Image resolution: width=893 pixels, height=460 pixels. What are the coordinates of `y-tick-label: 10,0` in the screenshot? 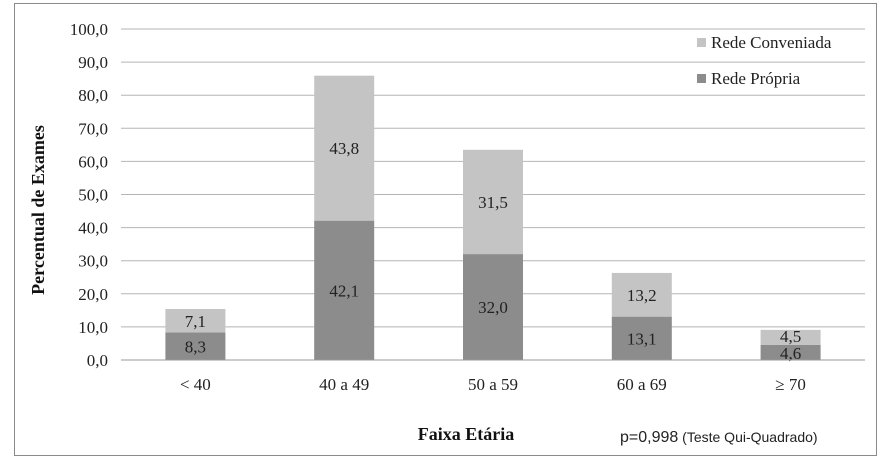 It's located at (93, 327).